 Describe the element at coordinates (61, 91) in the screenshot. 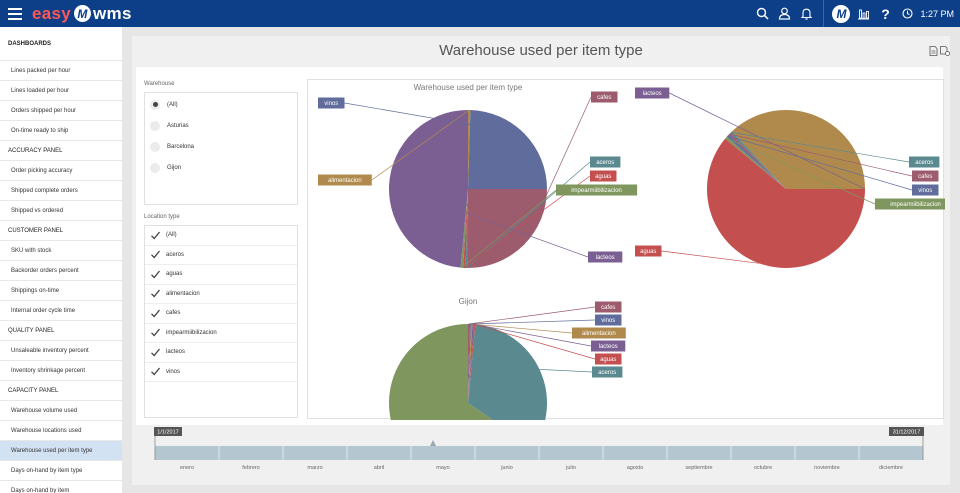

I see `sidebar-item-lines-loaded-per-hour: Lines loaded per hour` at that location.